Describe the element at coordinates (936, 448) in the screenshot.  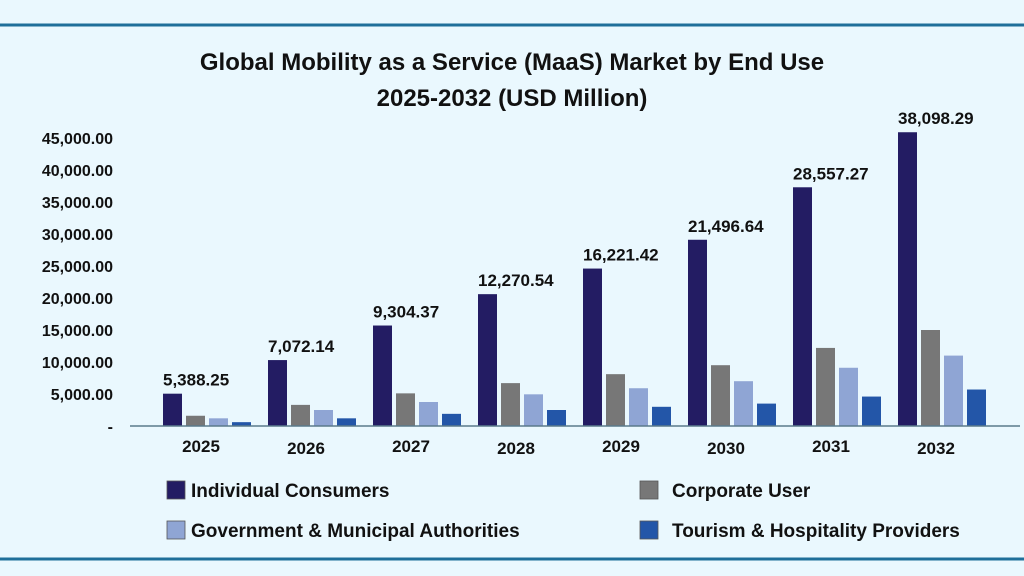
I see `x-tick-label: 2032` at that location.